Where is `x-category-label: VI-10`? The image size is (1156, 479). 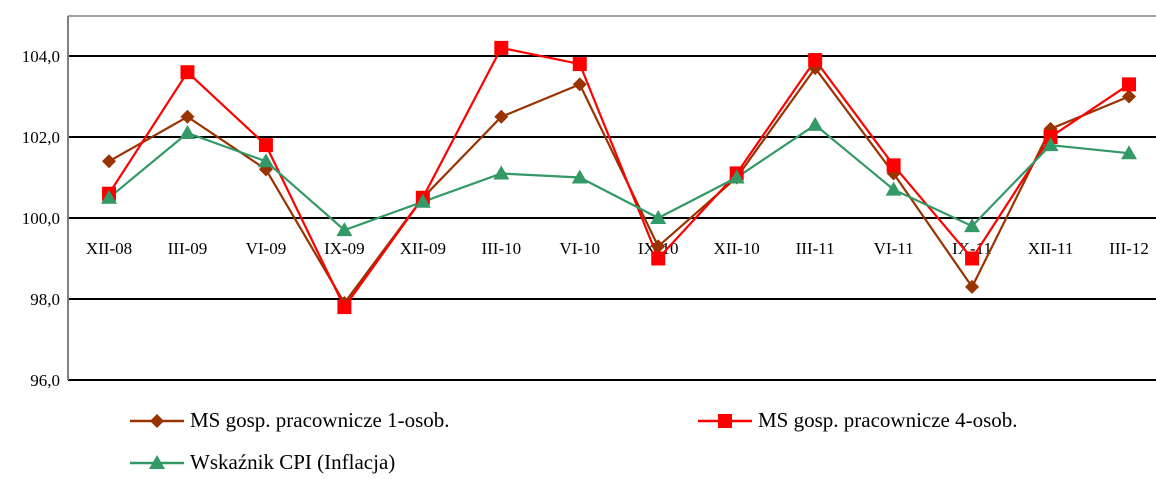
x-category-label: VI-10 is located at coordinates (579, 248).